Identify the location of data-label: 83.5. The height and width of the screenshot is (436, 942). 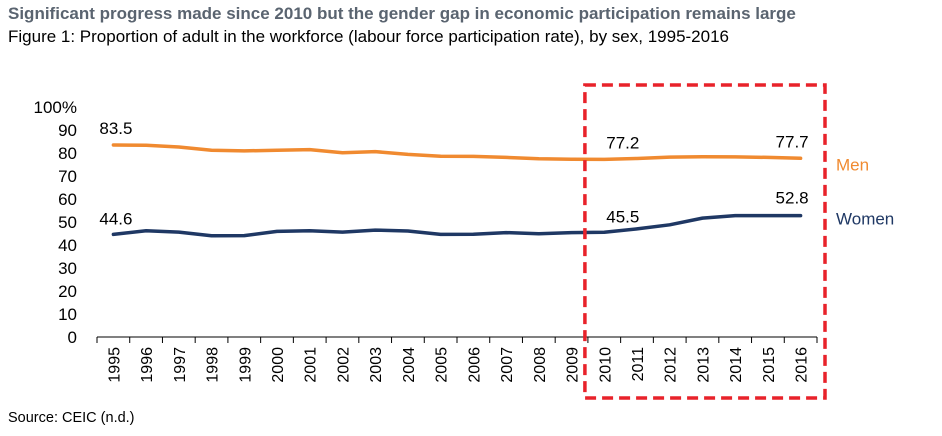
(115, 128).